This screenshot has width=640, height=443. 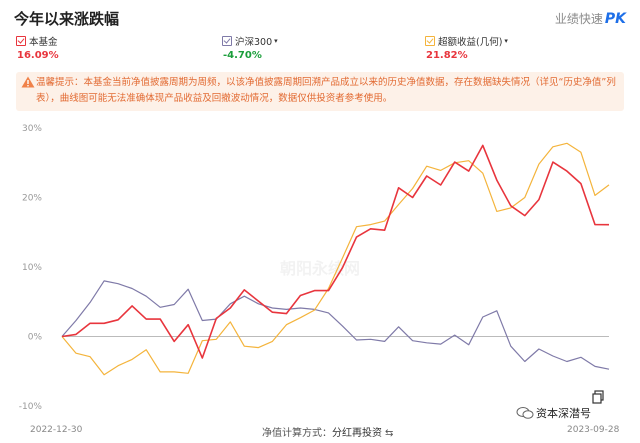 I want to click on swap-icon: ⇆, so click(x=389, y=433).